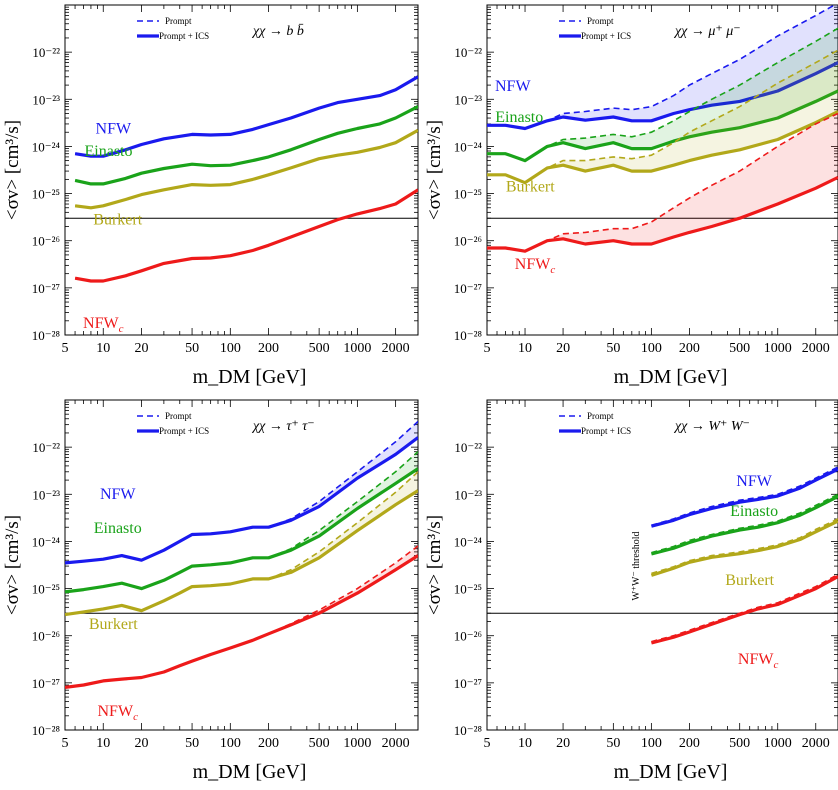  What do you see at coordinates (636, 566) in the screenshot?
I see `threshold-label: W⁺W⁻ threshold` at bounding box center [636, 566].